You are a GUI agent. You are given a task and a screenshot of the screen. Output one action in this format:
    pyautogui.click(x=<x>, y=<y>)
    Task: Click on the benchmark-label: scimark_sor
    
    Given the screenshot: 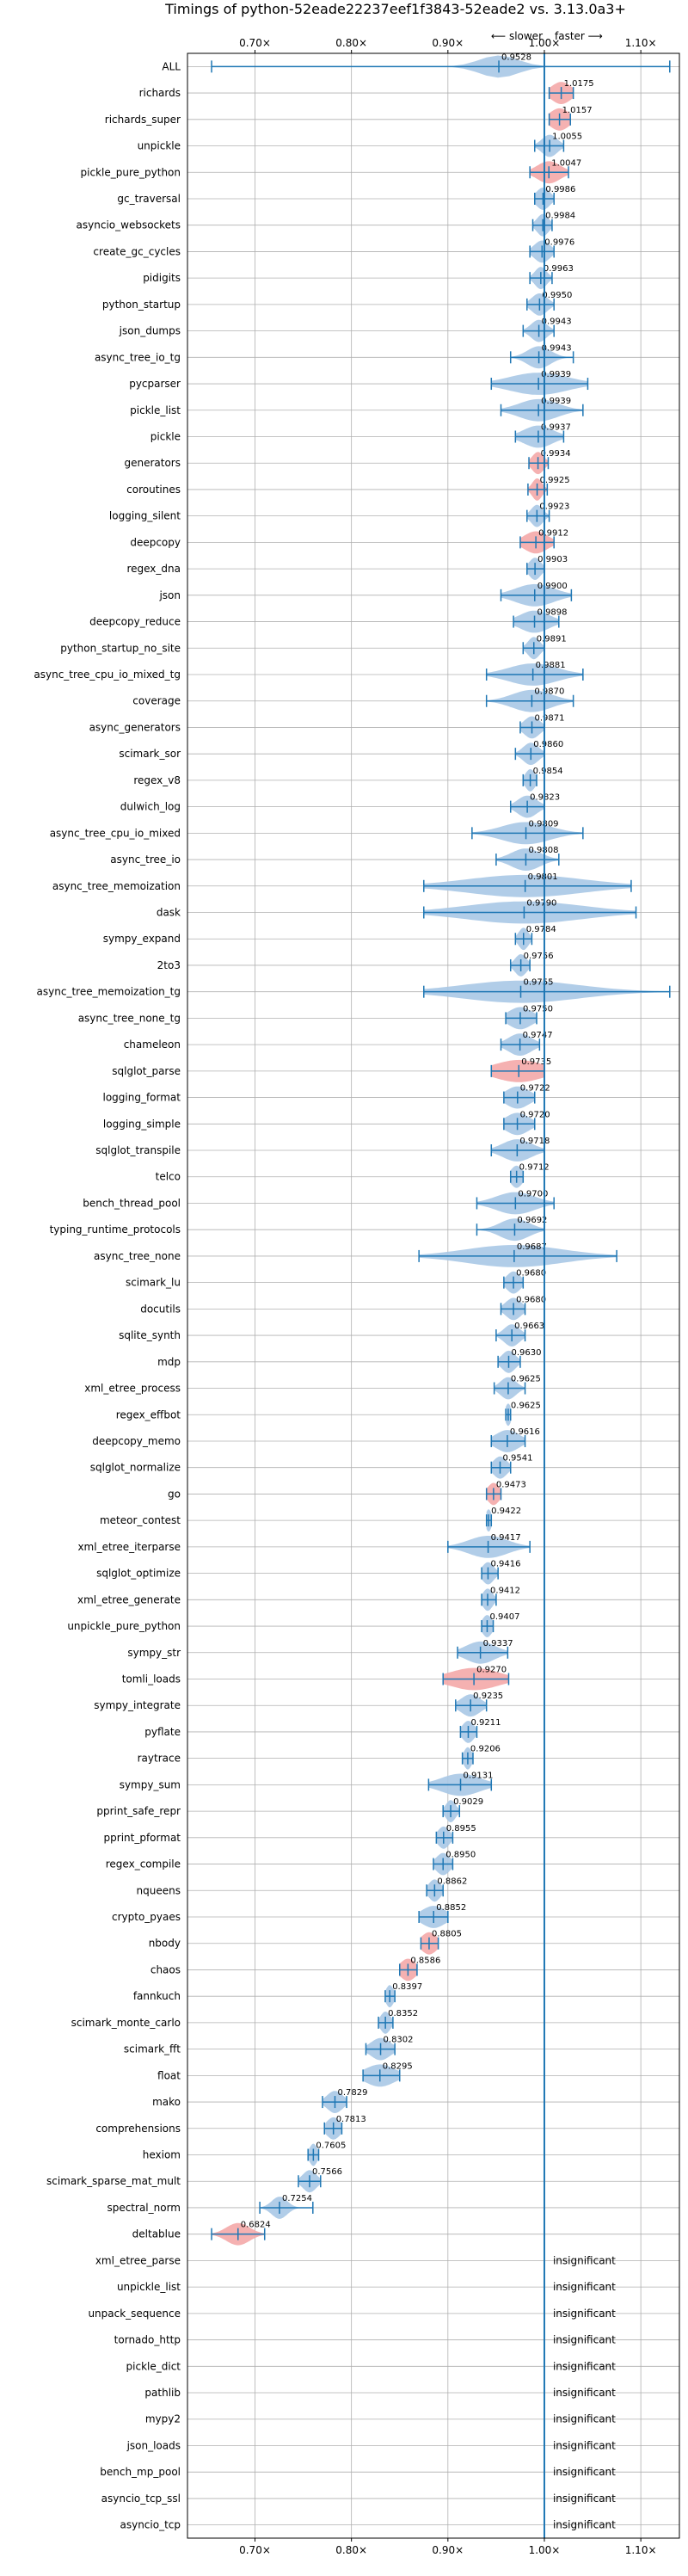 What is the action you would take?
    pyautogui.click(x=150, y=754)
    